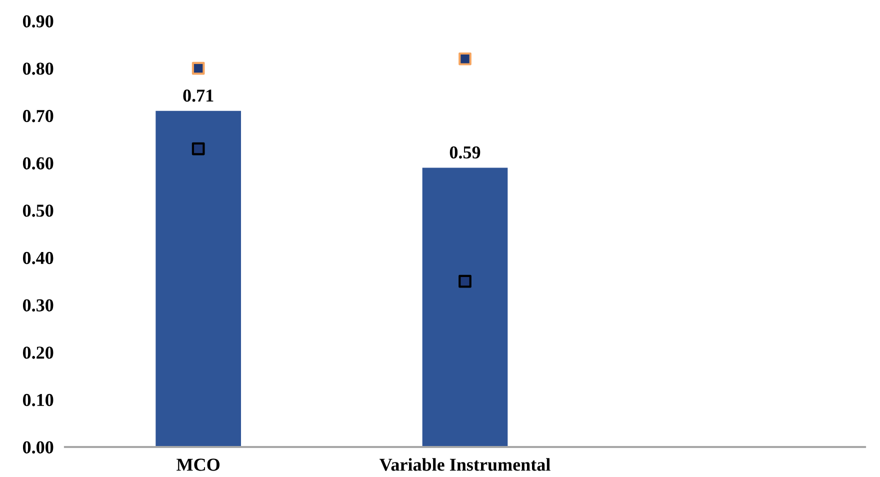 This screenshot has height=477, width=880. Describe the element at coordinates (38, 163) in the screenshot. I see `y-tick-label: 0.60` at that location.